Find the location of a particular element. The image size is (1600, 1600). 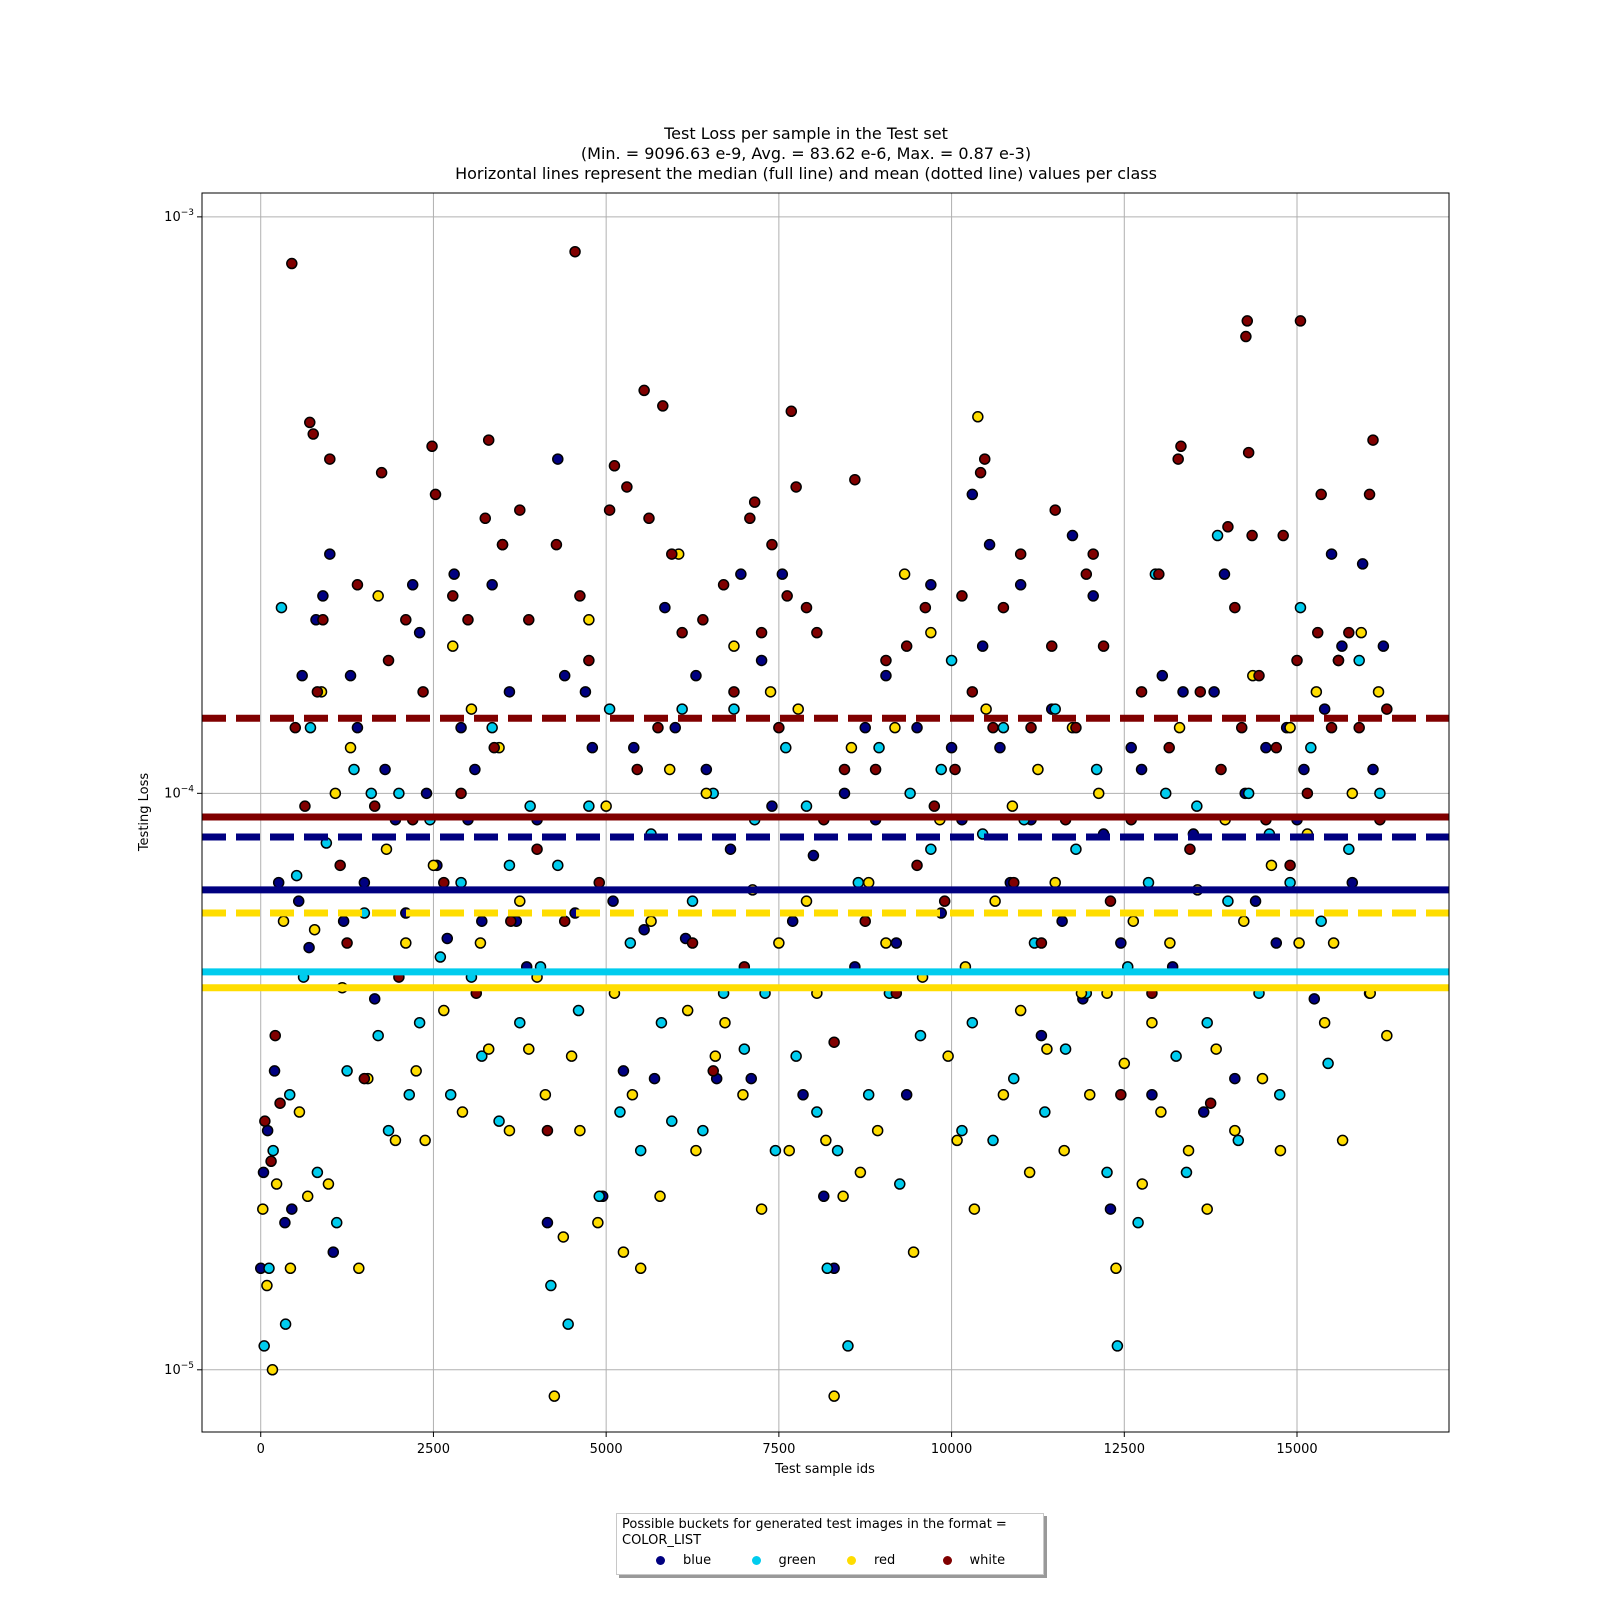

legend-entry-blue: blue is located at coordinates (704, 1560).